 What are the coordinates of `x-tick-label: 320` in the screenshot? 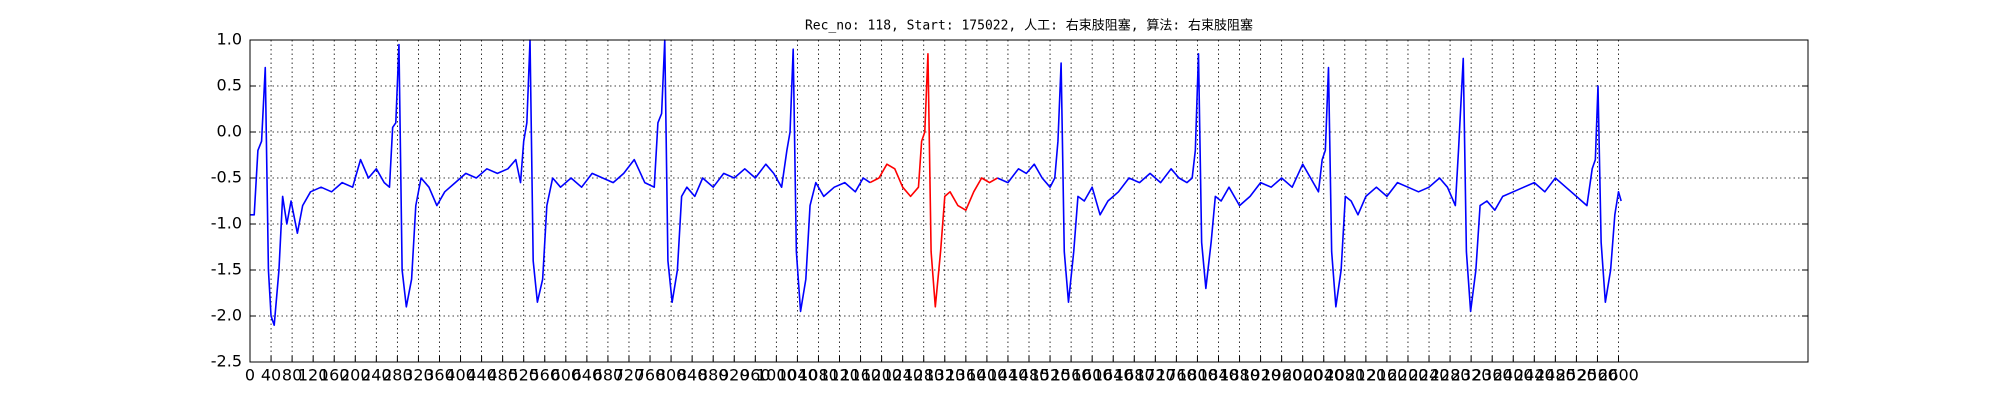 It's located at (418, 375).